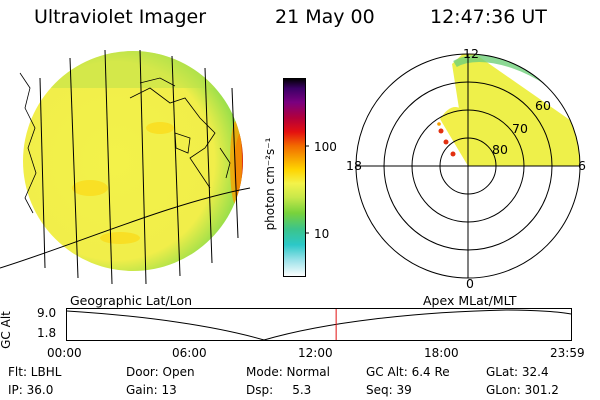 Image resolution: width=600 pixels, height=400 pixels. I want to click on altitude-plot-frame, so click(319, 324).